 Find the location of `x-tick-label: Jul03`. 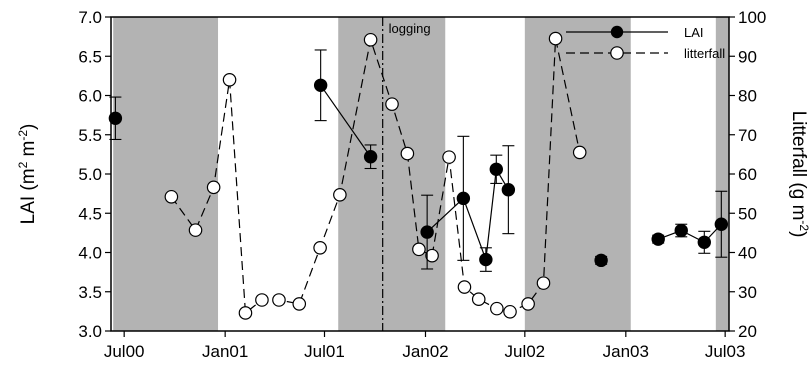

x-tick-label: Jul03 is located at coordinates (725, 351).